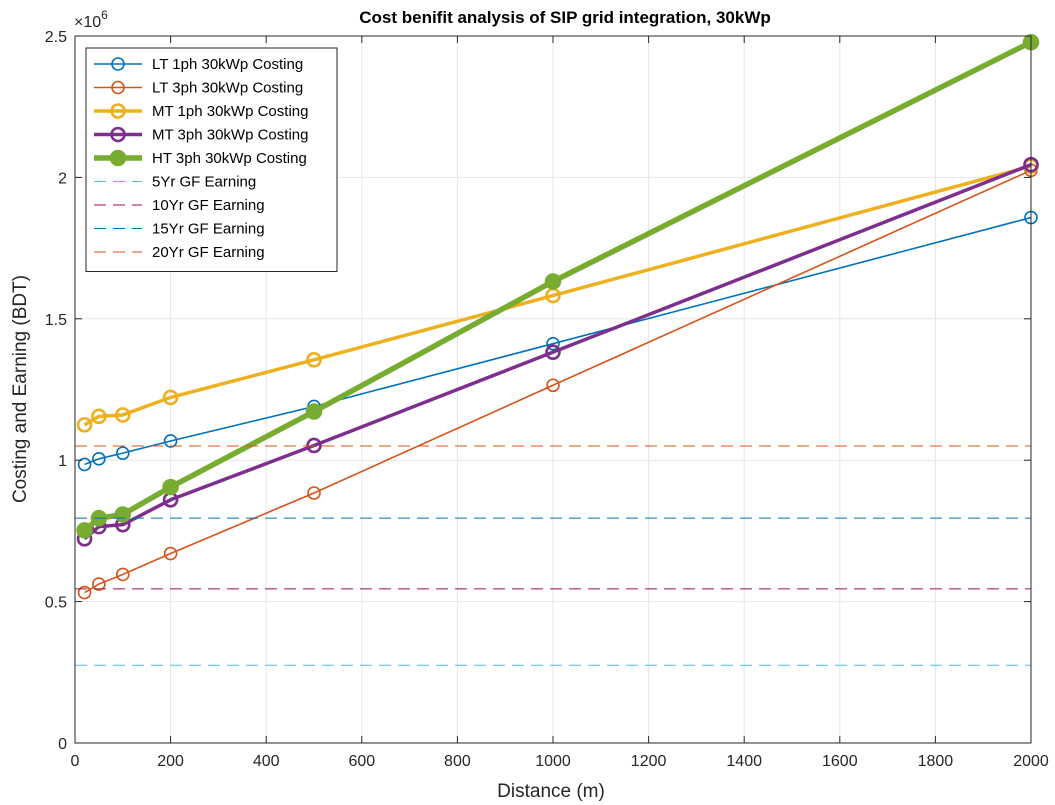  I want to click on y-exponent-power: 6, so click(104, 15).